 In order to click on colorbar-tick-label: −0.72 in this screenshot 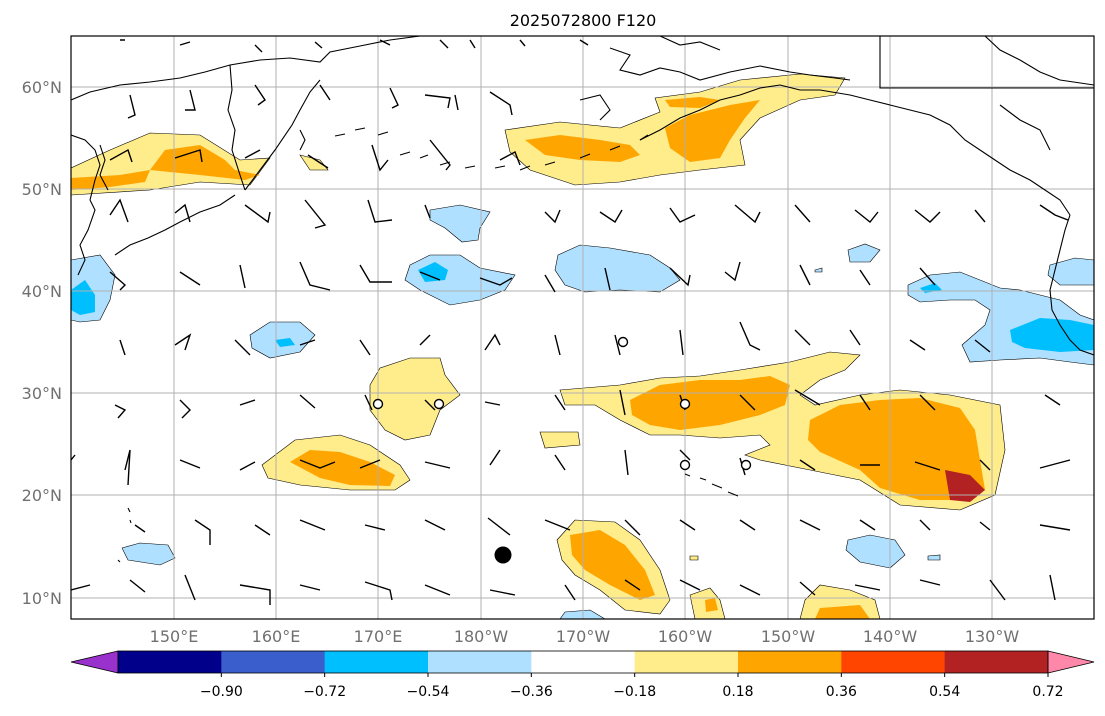, I will do `click(324, 692)`.